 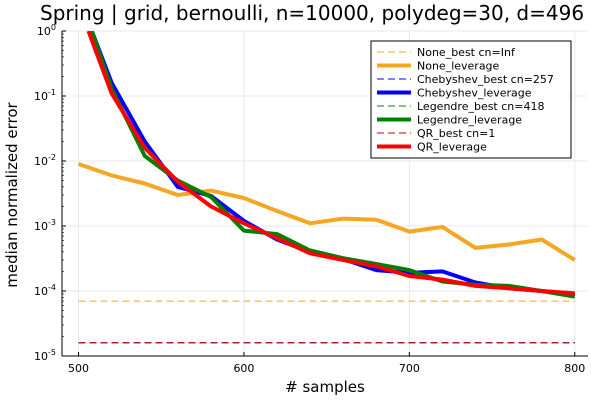 What do you see at coordinates (474, 93) in the screenshot?
I see `legend-label: Chebyshev_leverage` at bounding box center [474, 93].